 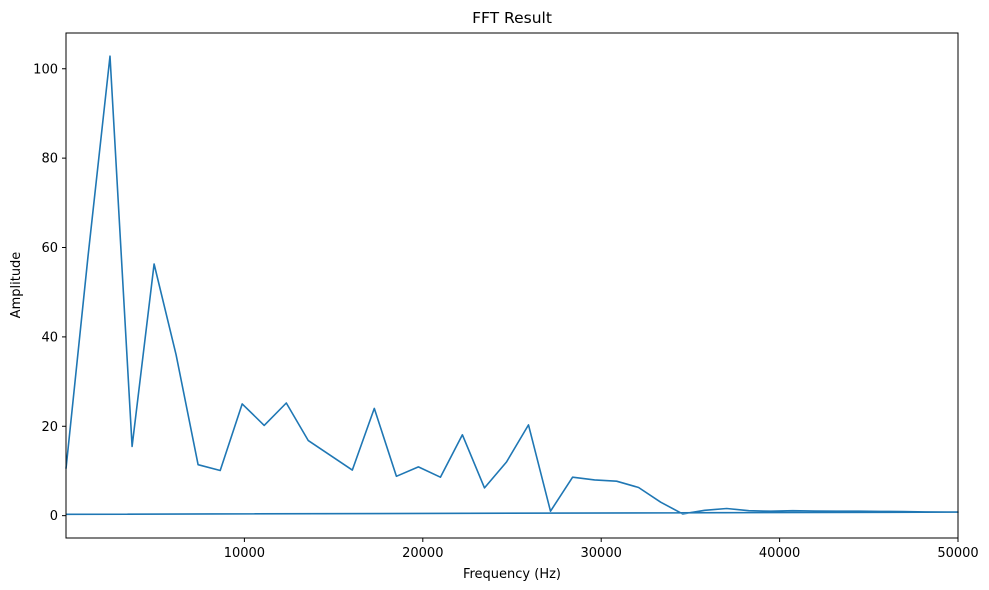 I want to click on x-axis-label: Frequency (Hz), so click(x=512, y=574).